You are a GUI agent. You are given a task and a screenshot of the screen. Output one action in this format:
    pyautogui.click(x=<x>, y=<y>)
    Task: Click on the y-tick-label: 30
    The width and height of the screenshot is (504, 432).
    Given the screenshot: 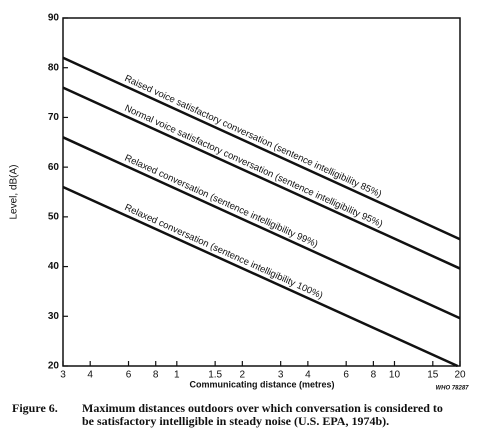 What is the action you would take?
    pyautogui.click(x=54, y=316)
    